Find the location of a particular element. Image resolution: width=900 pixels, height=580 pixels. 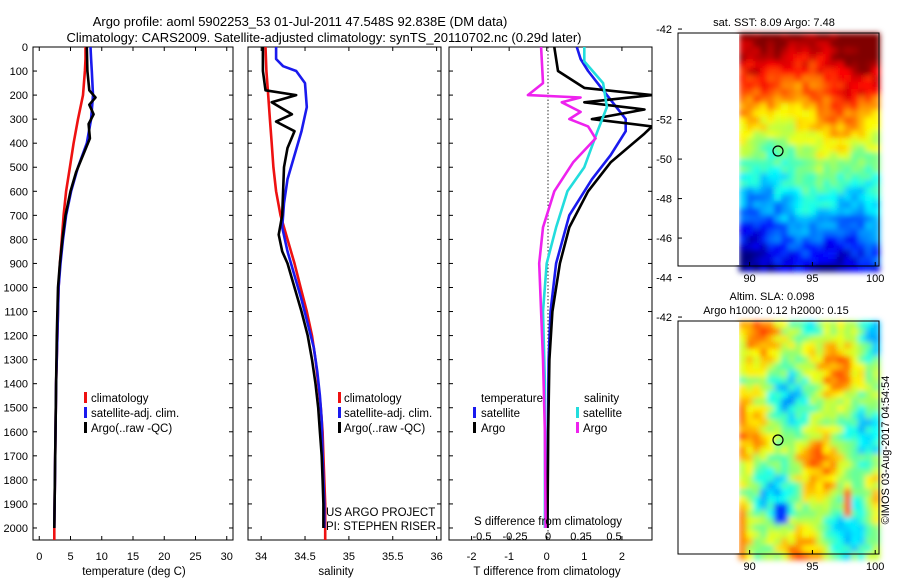

y-tick-label: 1600 is located at coordinates (16, 433).